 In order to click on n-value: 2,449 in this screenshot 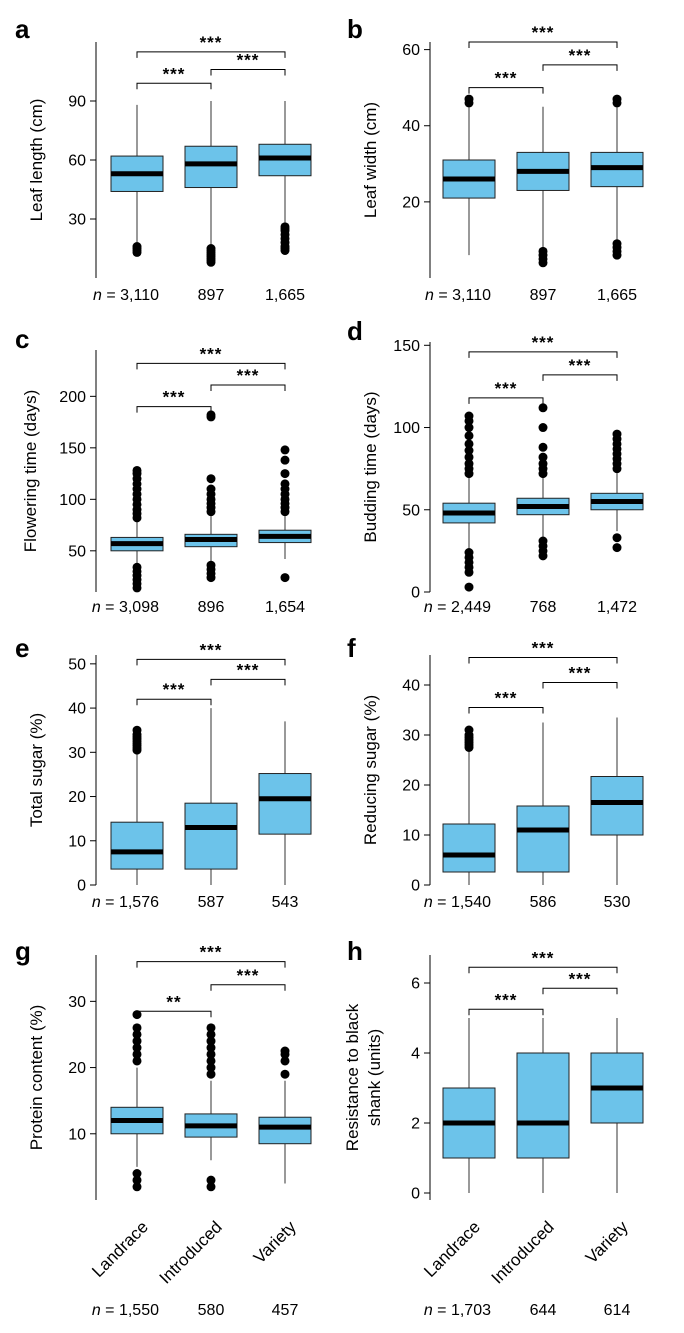, I will do `click(471, 607)`.